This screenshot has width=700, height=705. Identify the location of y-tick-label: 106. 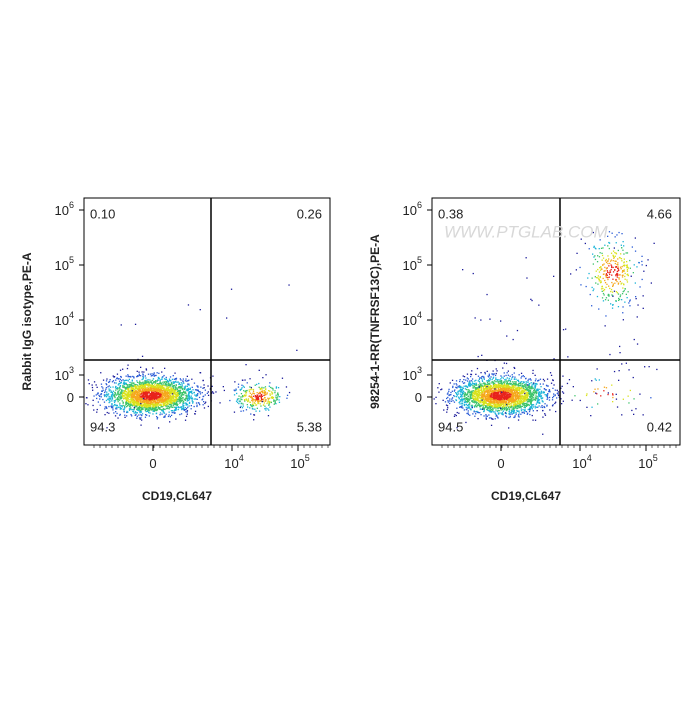
(64, 209).